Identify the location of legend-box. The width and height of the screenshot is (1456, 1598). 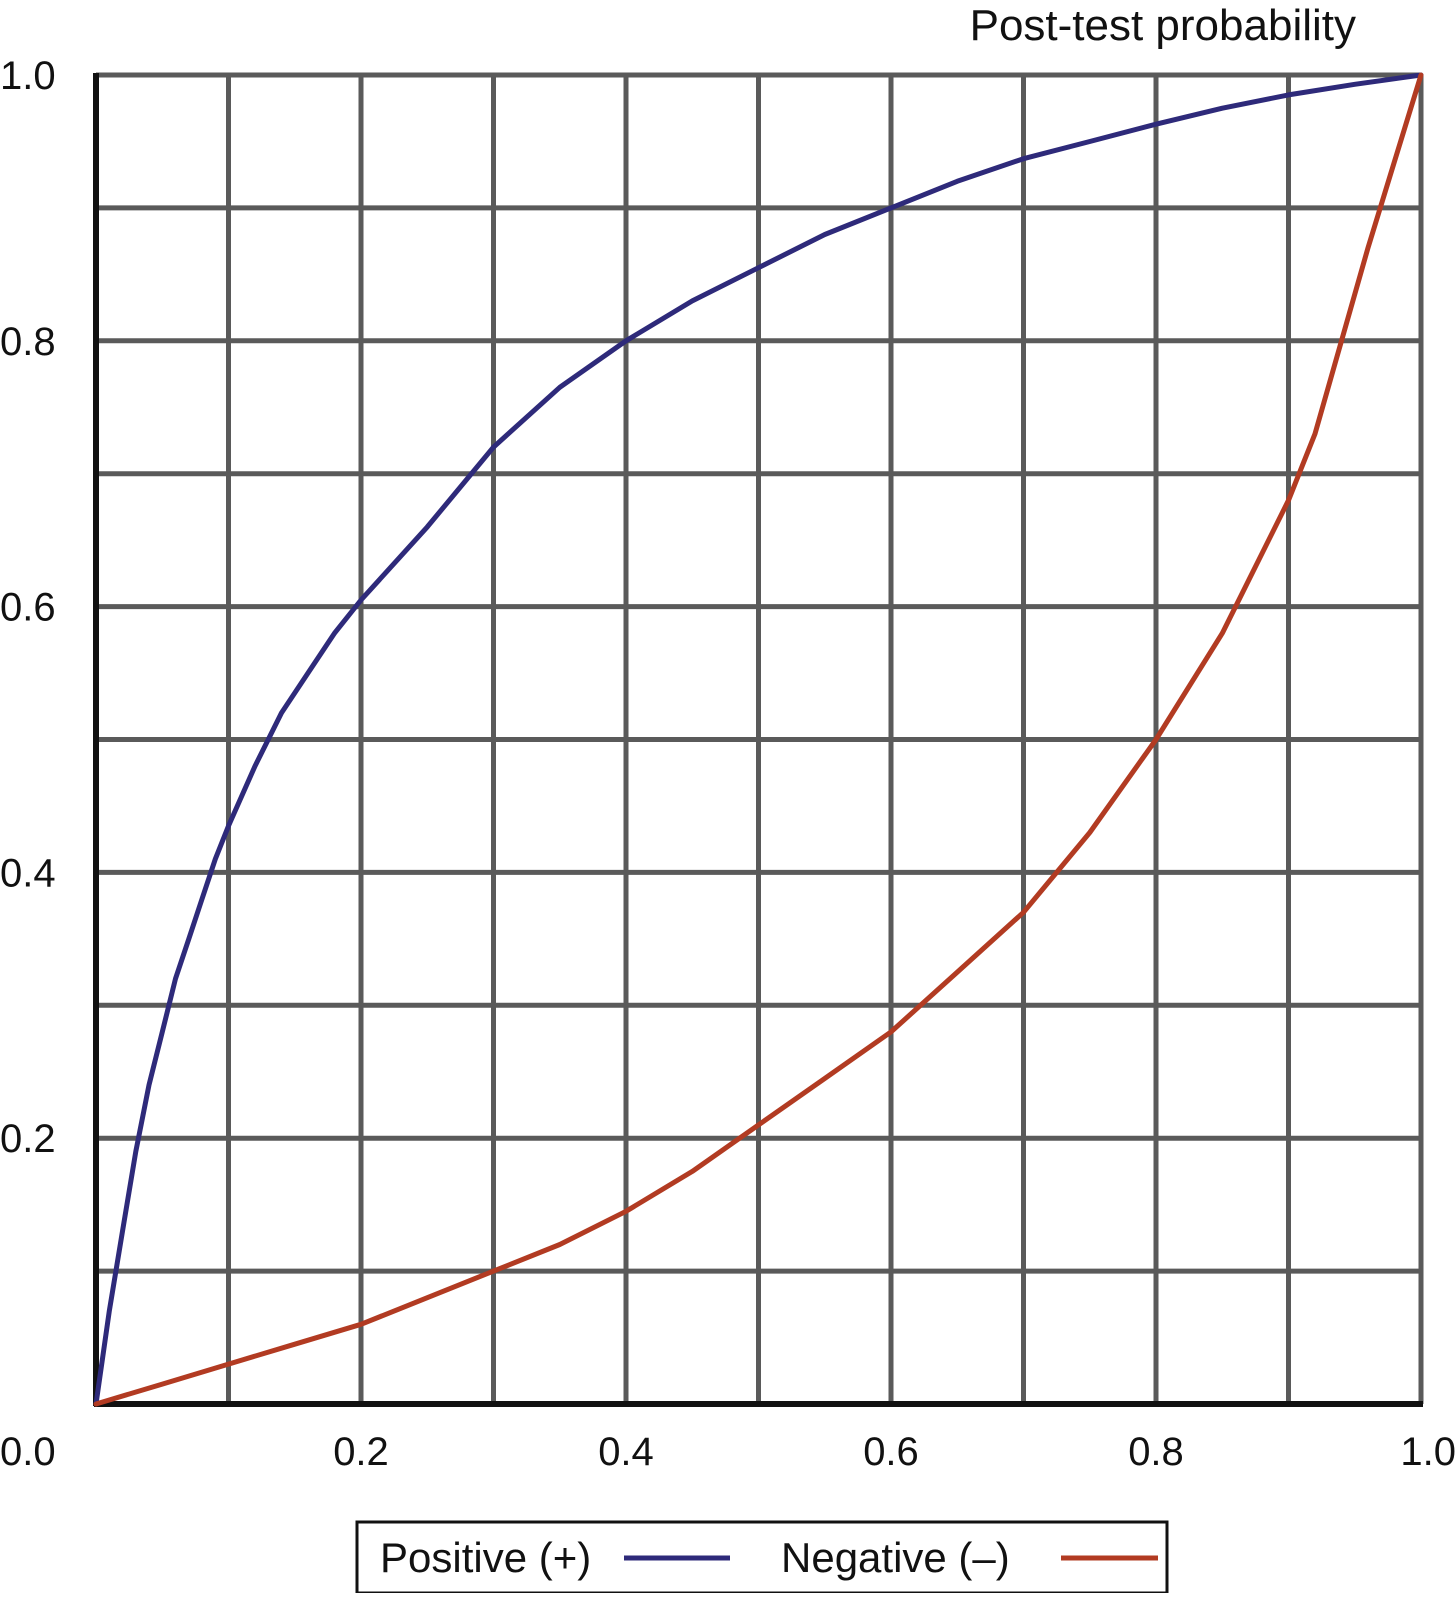
(762, 1557).